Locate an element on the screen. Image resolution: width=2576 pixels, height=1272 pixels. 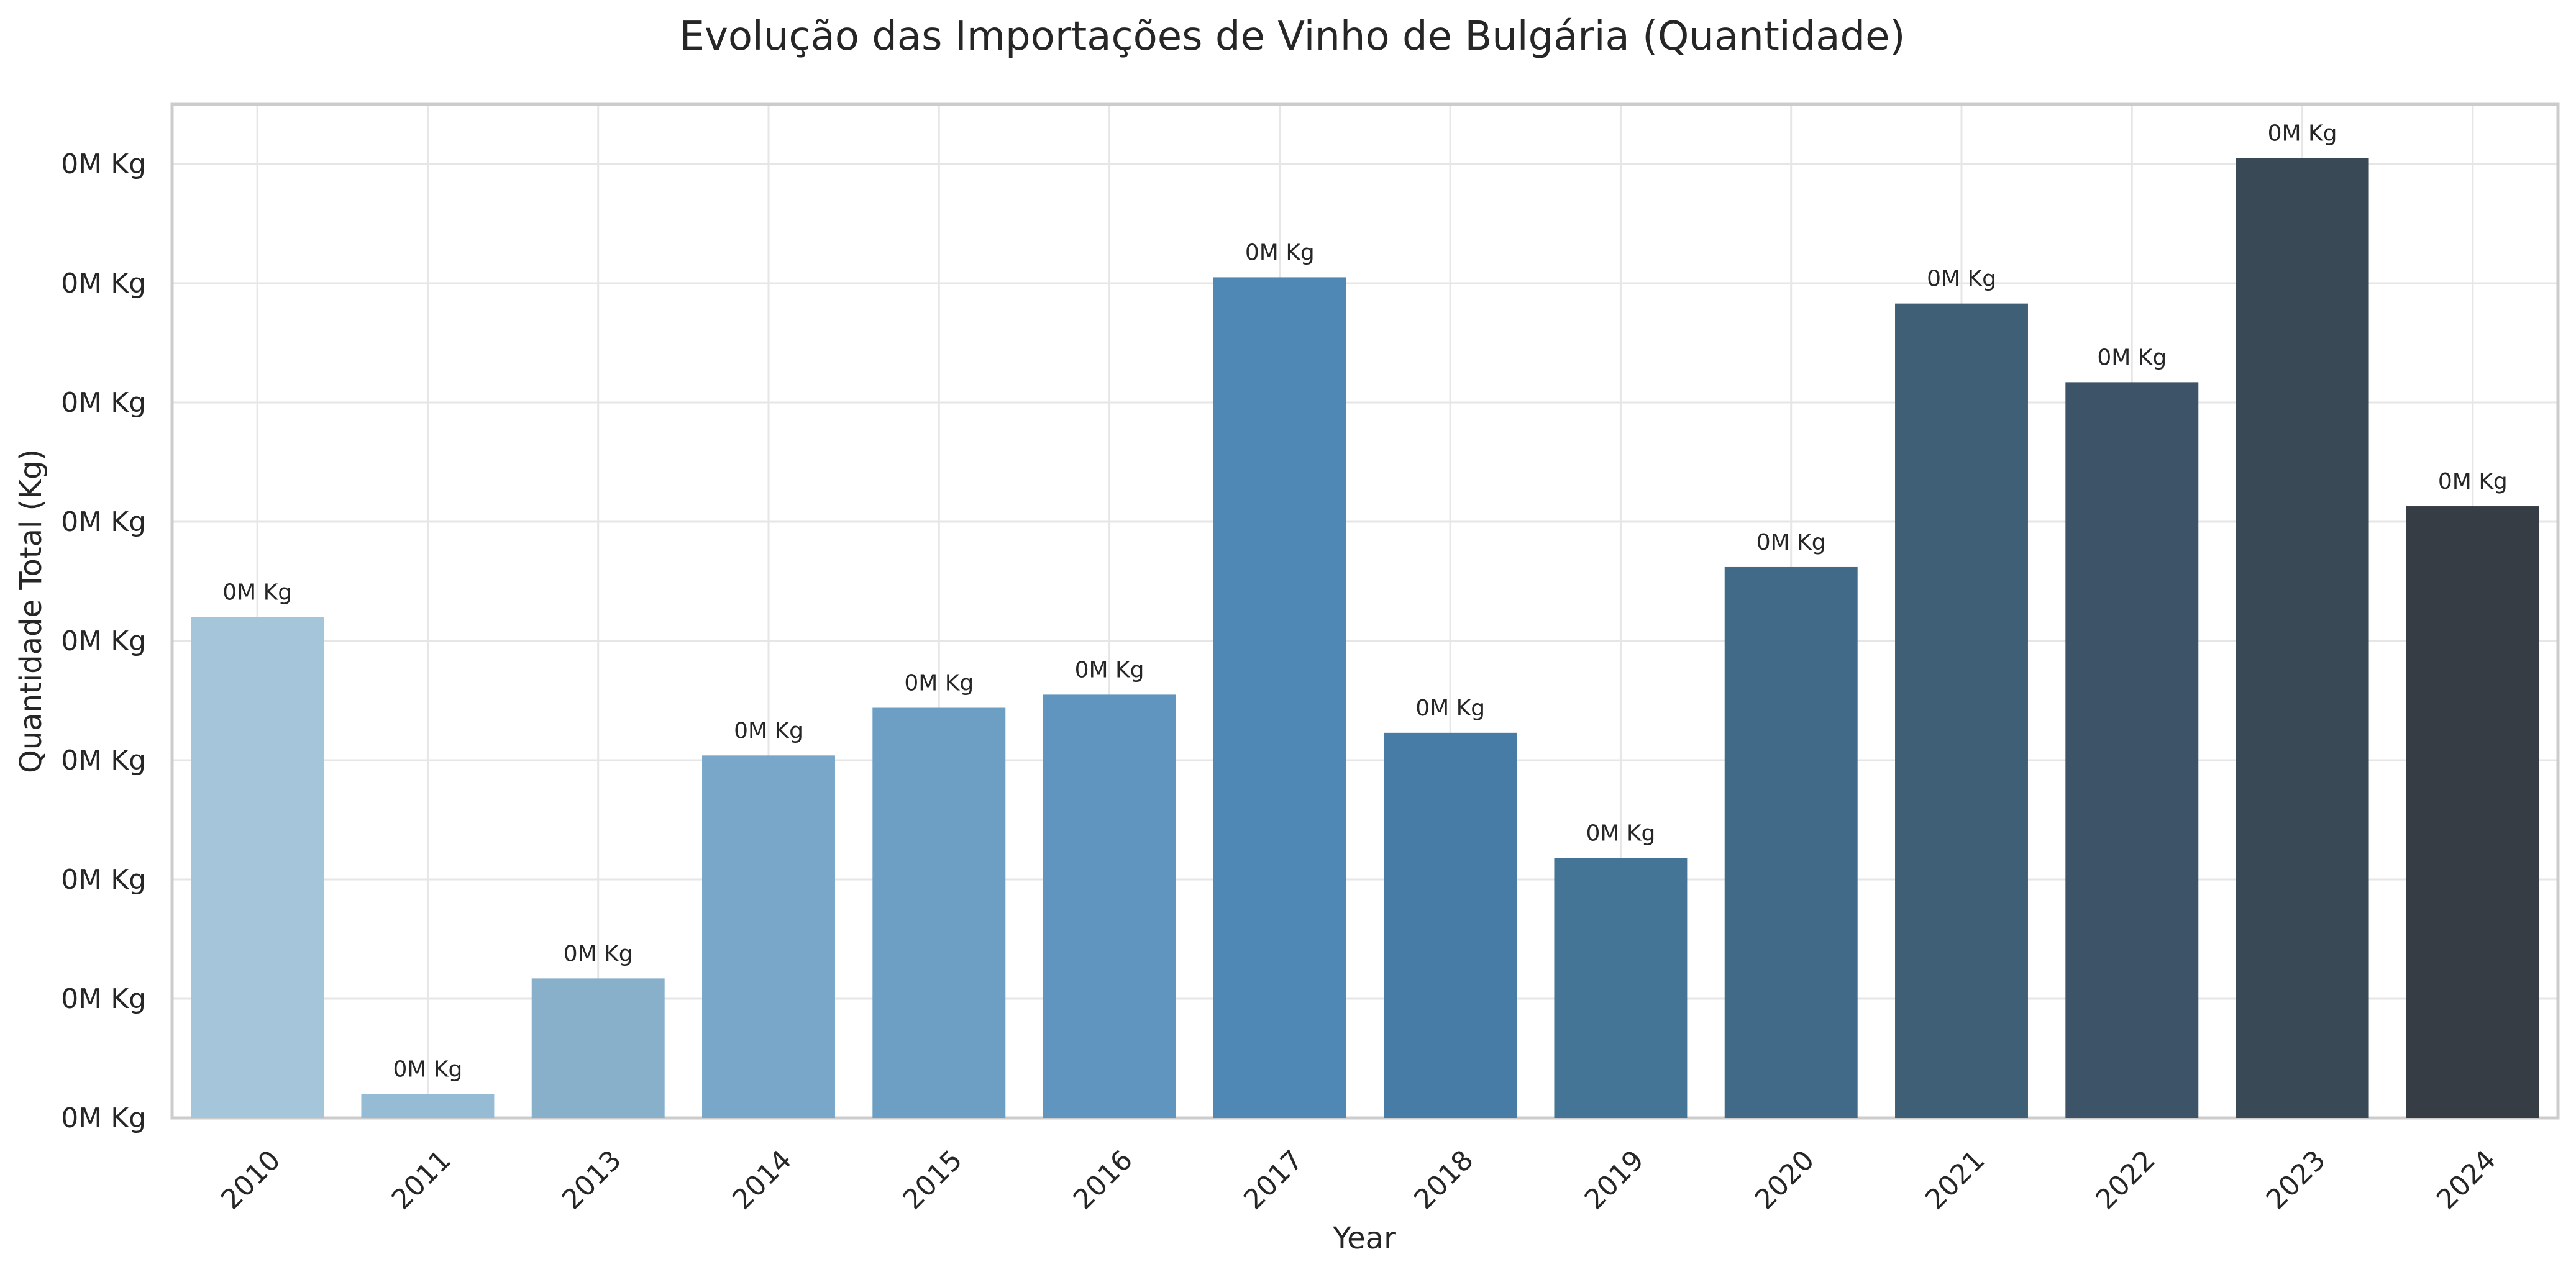
bar-2010 is located at coordinates (257, 868).